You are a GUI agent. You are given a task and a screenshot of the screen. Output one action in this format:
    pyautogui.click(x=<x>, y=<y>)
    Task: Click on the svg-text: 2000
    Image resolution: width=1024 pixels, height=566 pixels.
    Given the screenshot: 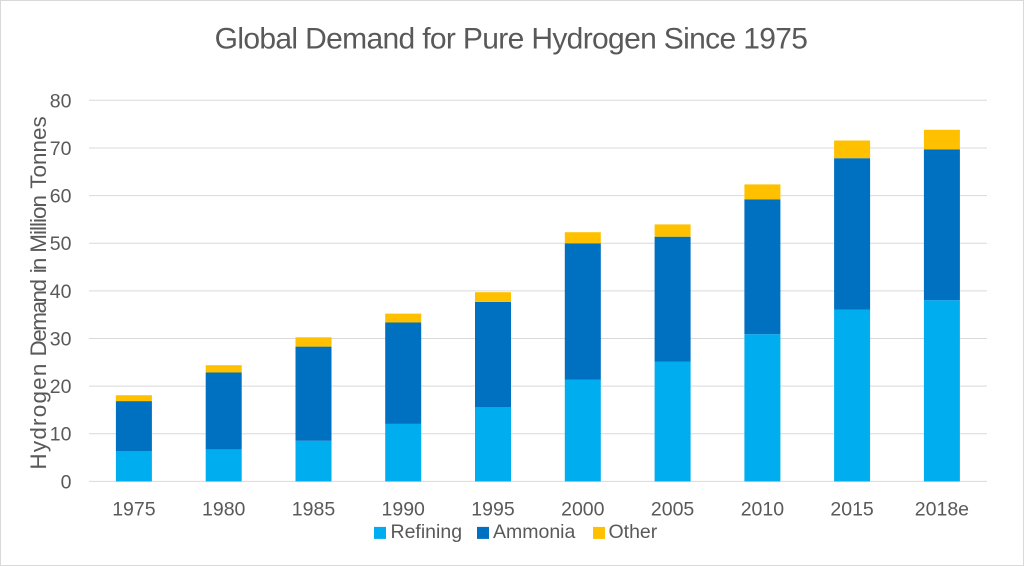 What is the action you would take?
    pyautogui.click(x=583, y=509)
    